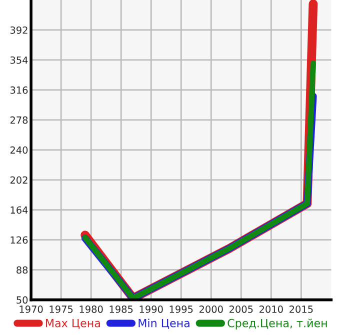  I want to click on legend-label: Min Цена, so click(164, 323).